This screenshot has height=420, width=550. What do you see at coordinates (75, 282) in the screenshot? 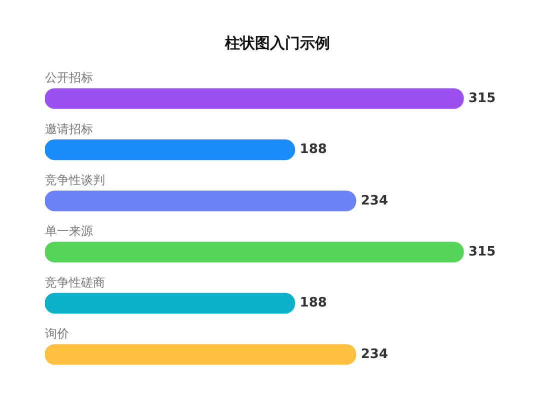
I see `y-tick-label: 竞争性磋商` at bounding box center [75, 282].